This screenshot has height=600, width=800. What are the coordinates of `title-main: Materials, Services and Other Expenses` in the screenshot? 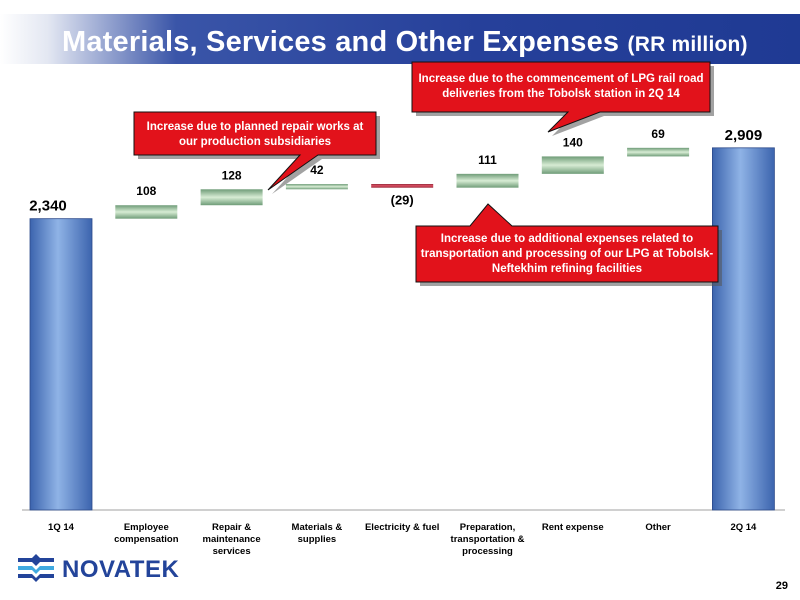 It's located at (341, 42).